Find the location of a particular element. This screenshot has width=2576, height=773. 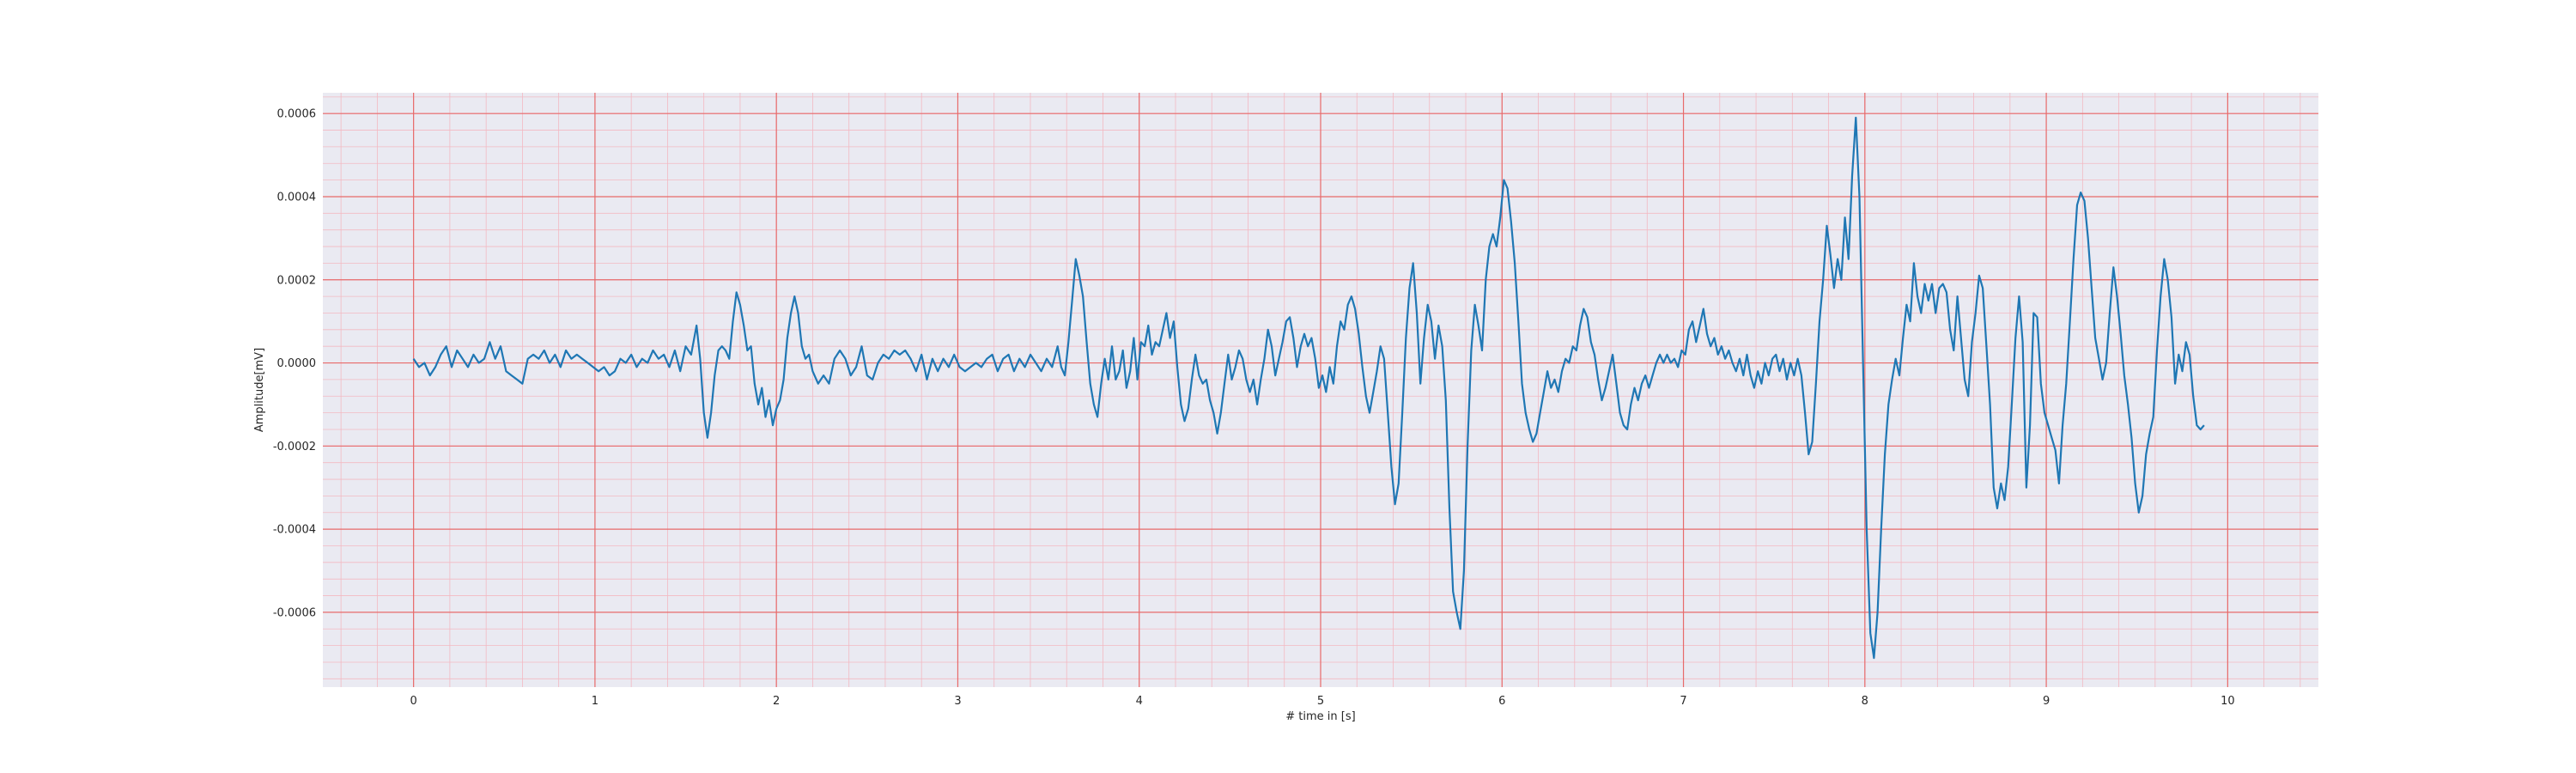

x-tick-label: 3 is located at coordinates (958, 701).